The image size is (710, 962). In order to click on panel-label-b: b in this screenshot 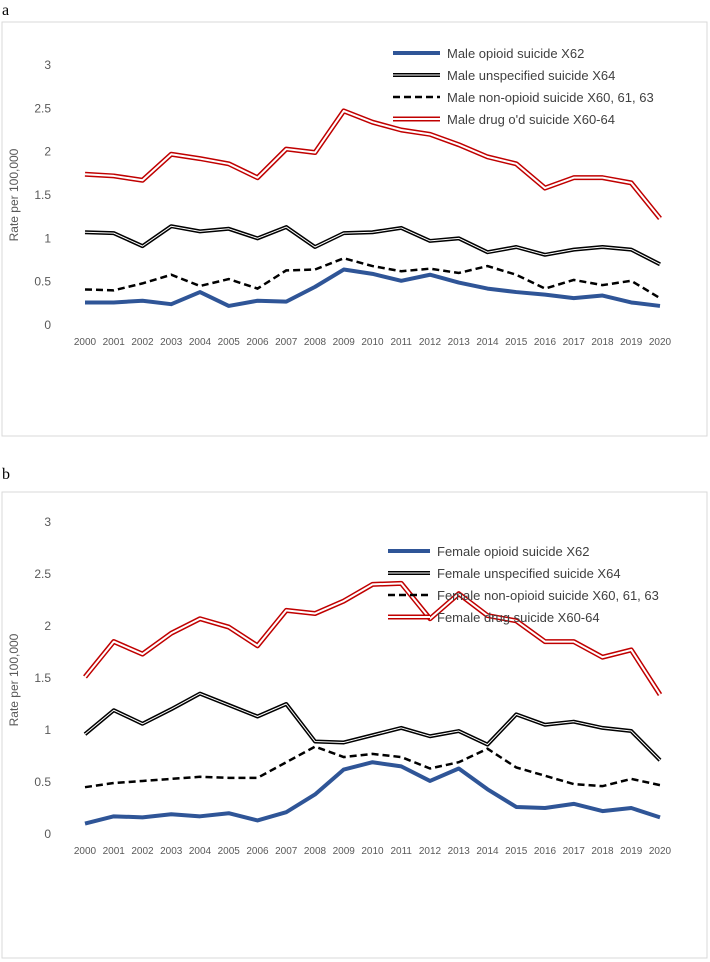, I will do `click(6, 474)`.